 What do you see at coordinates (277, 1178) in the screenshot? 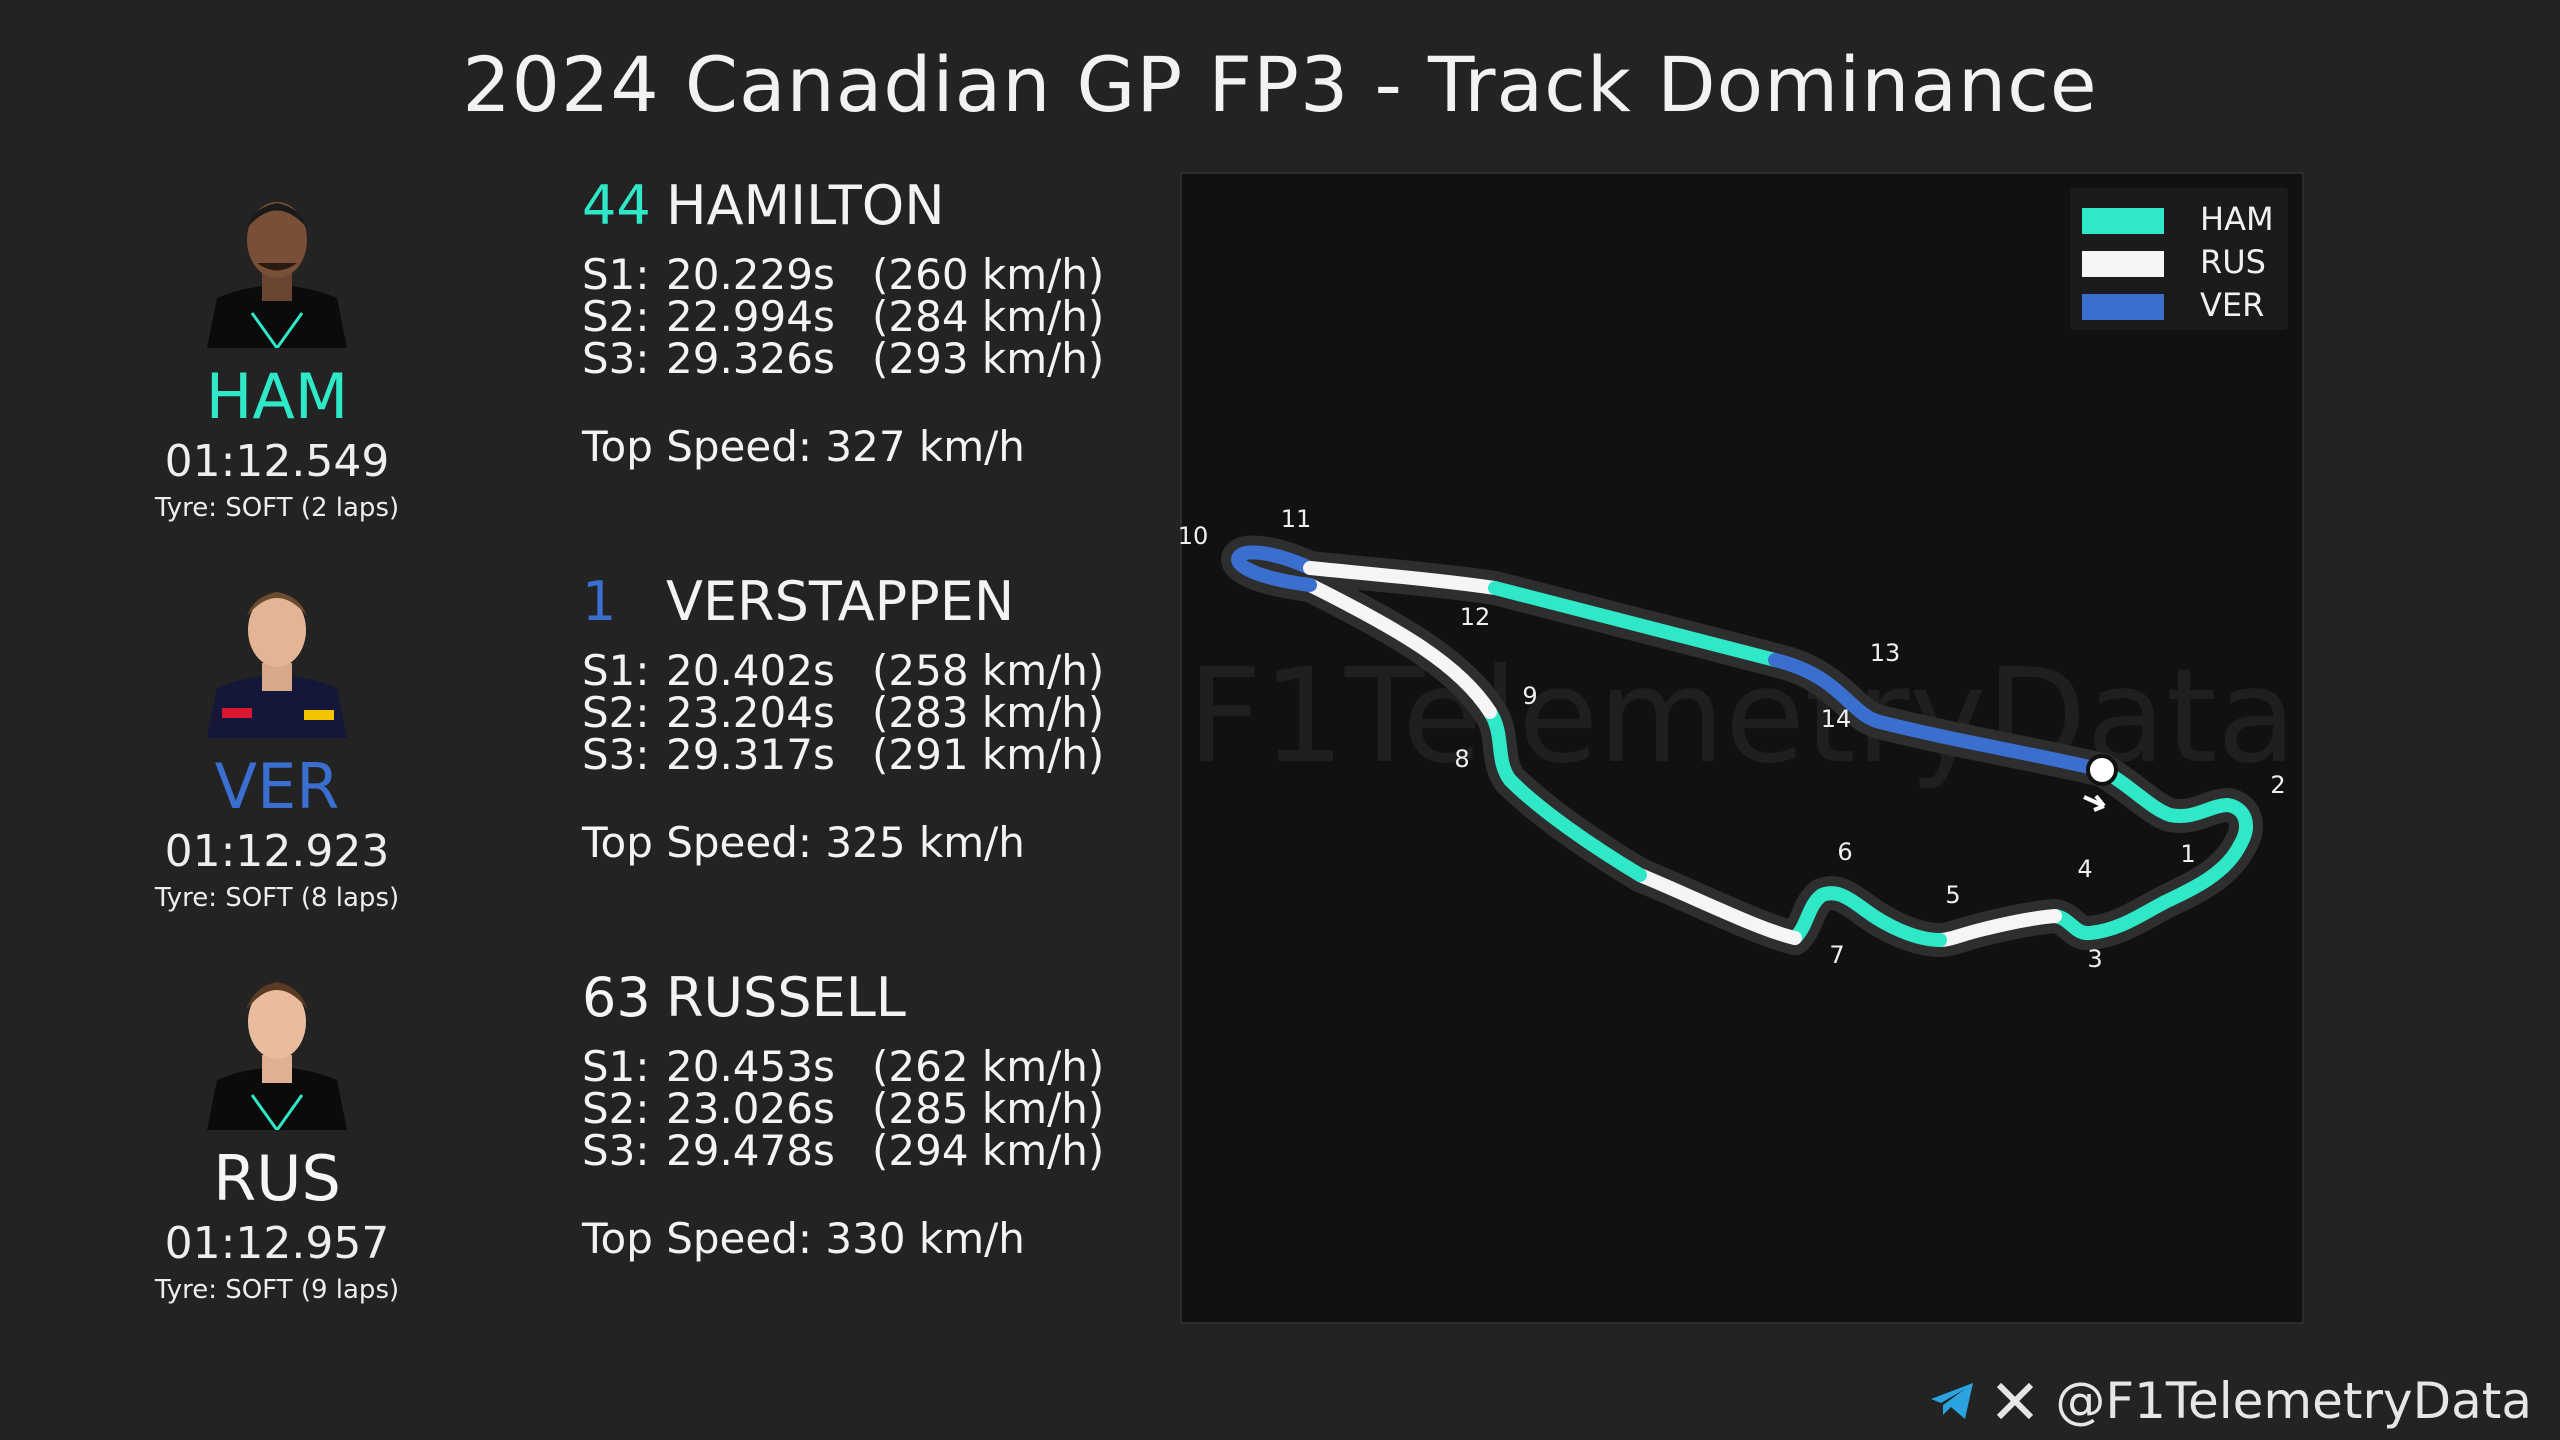
I see `driver-abbr-rus: RUS` at bounding box center [277, 1178].